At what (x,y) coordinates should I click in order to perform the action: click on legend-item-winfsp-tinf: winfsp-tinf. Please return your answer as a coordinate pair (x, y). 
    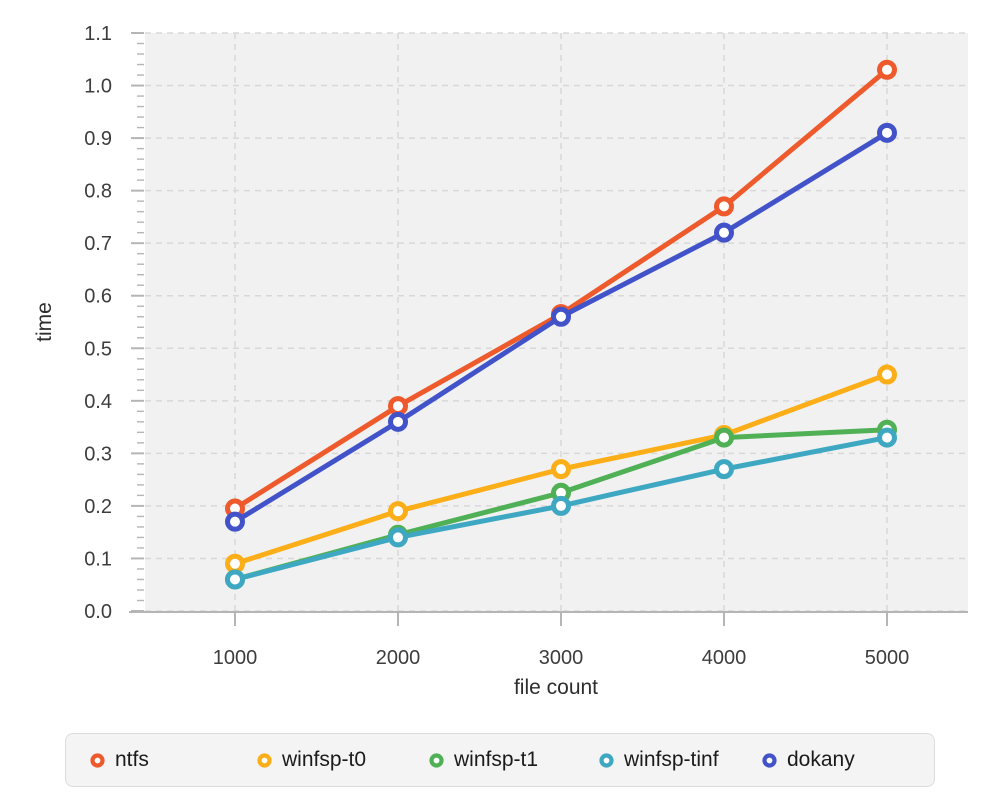
    Looking at the image, I should click on (658, 760).